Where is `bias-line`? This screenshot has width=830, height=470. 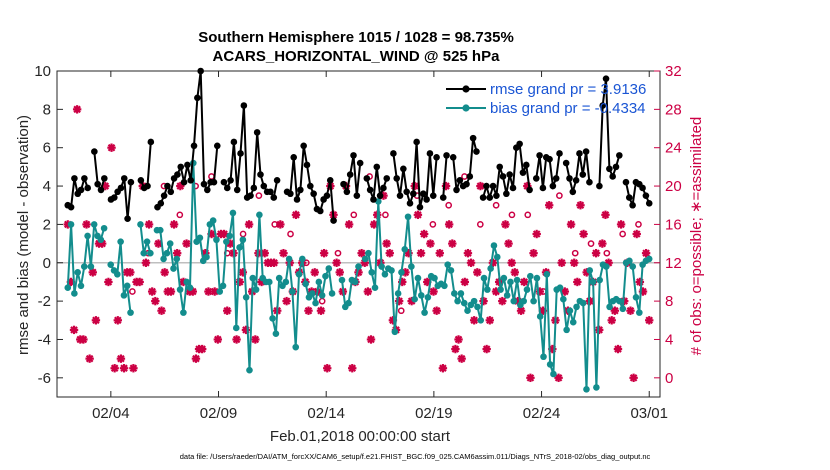 bias-line is located at coordinates (120, 277).